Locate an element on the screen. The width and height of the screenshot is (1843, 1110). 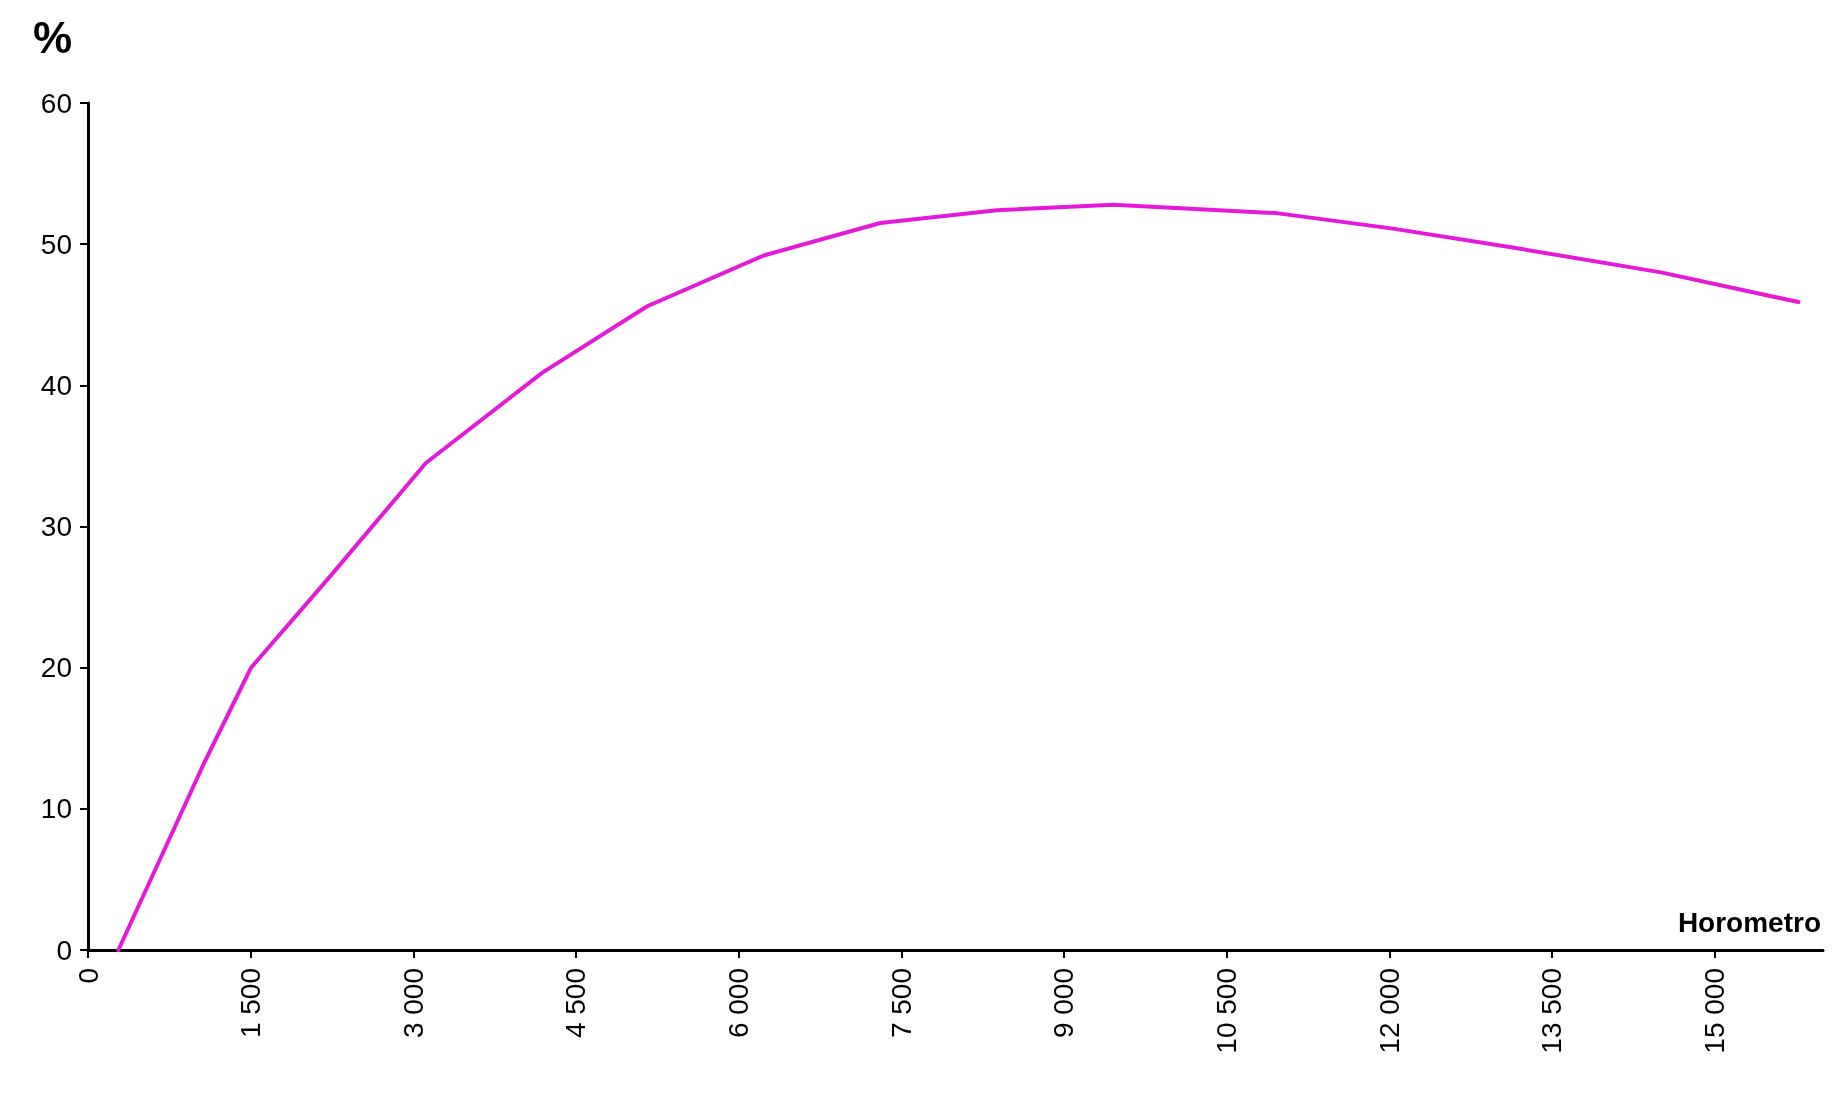
y-tick-label: 30 is located at coordinates (56, 526).